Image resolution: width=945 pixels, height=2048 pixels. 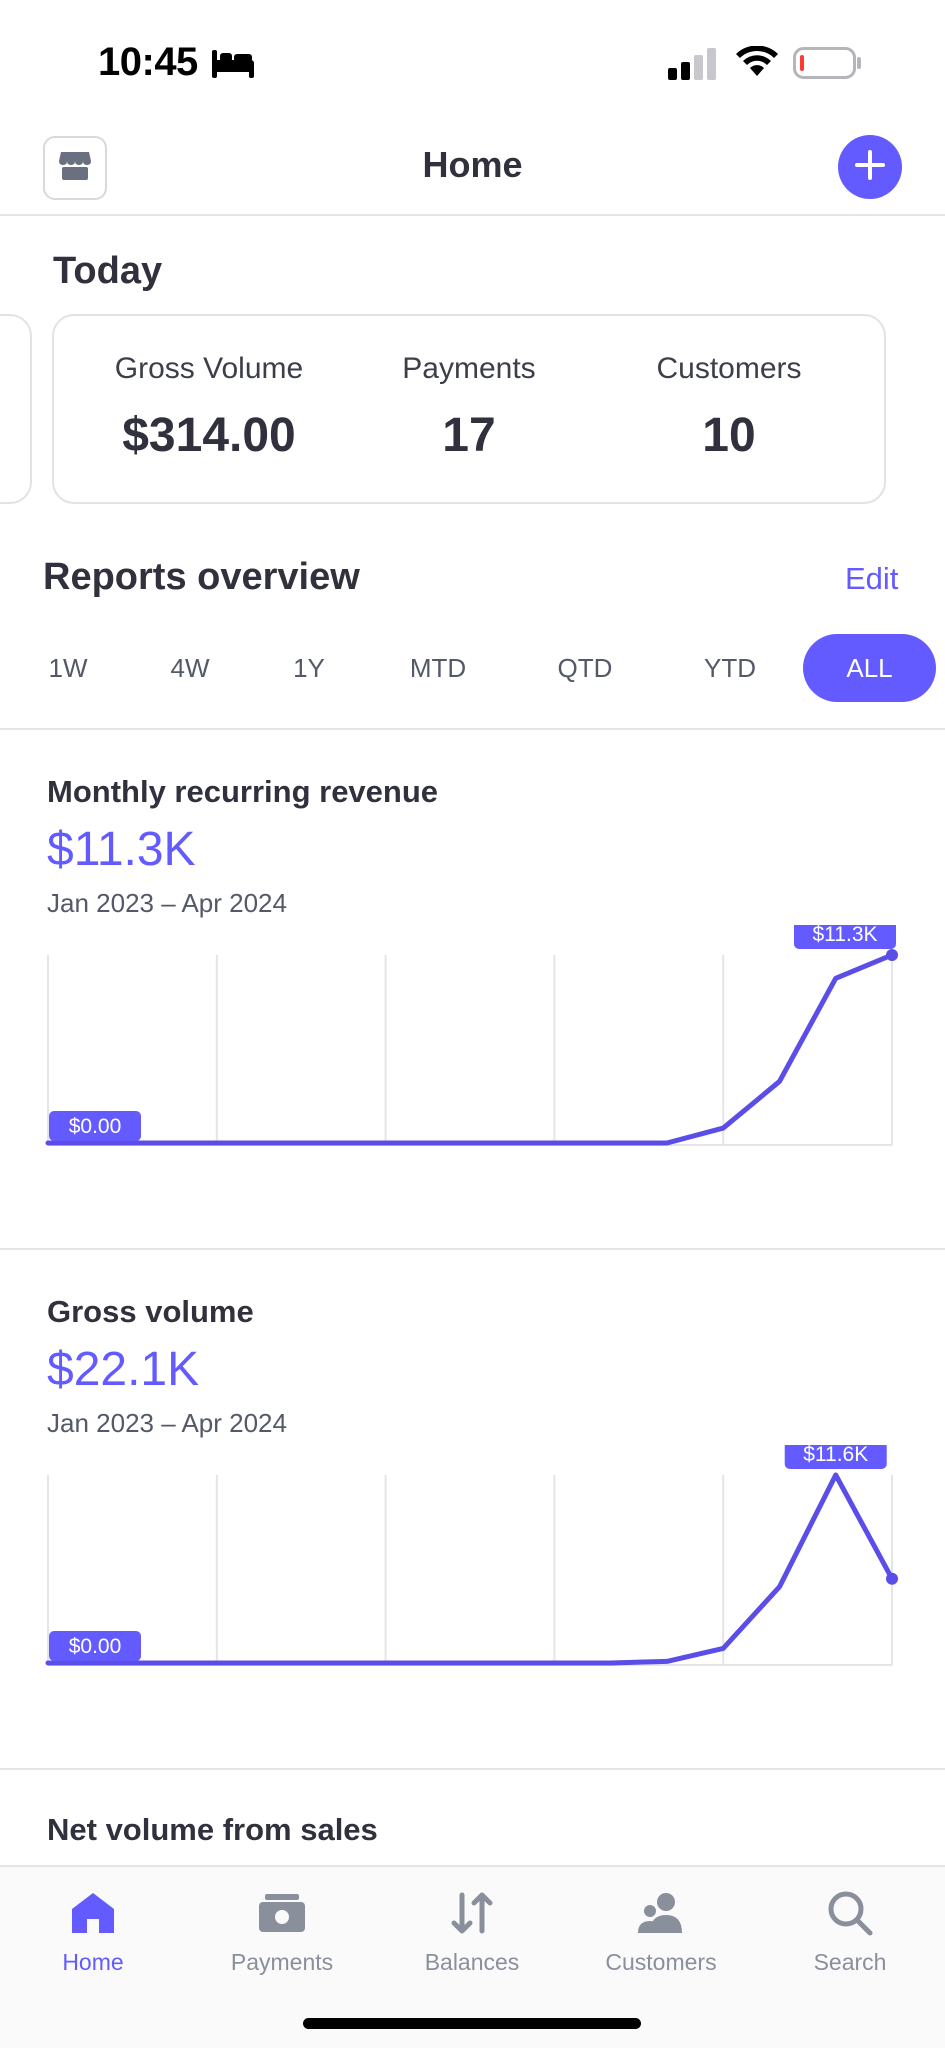 I want to click on max-value-label: $11.6K, so click(x=835, y=1455).